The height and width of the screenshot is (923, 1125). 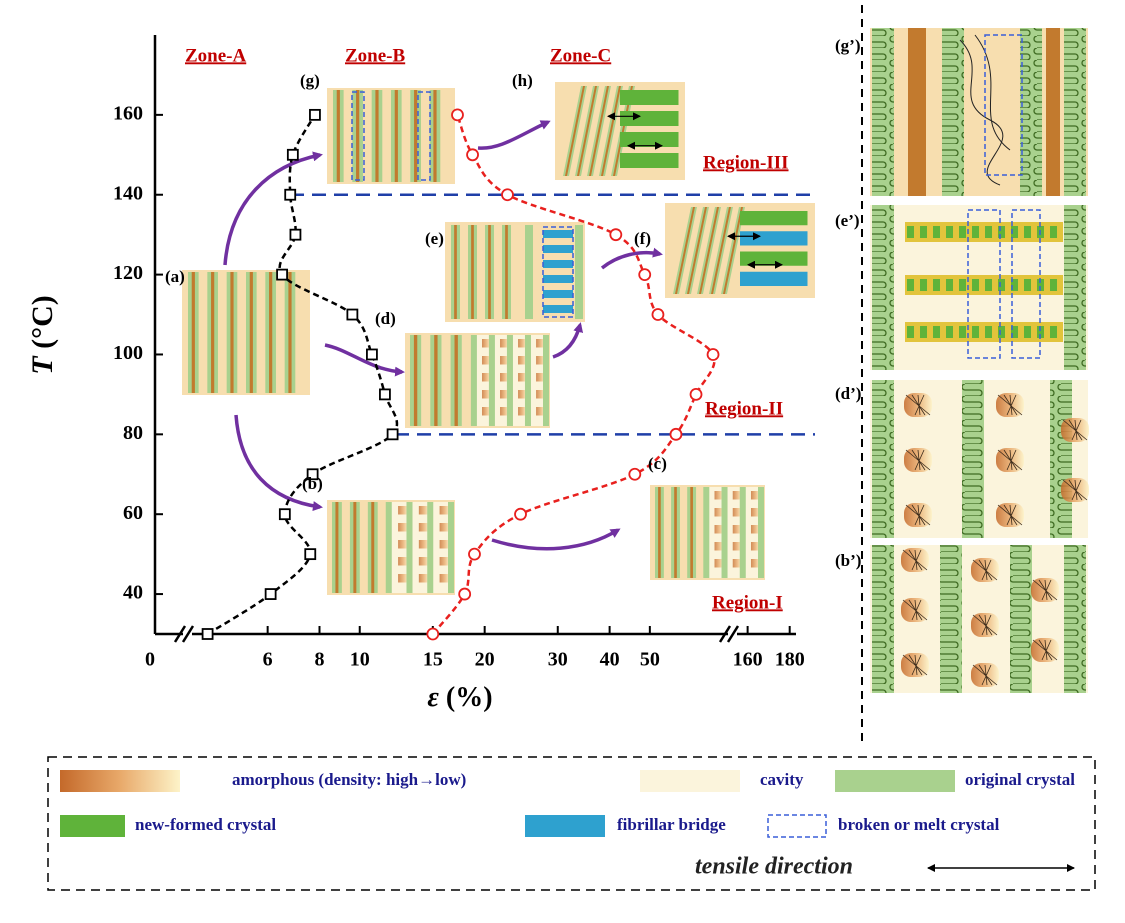 What do you see at coordinates (847, 220) in the screenshot?
I see `side-panel-label: (e’)` at bounding box center [847, 220].